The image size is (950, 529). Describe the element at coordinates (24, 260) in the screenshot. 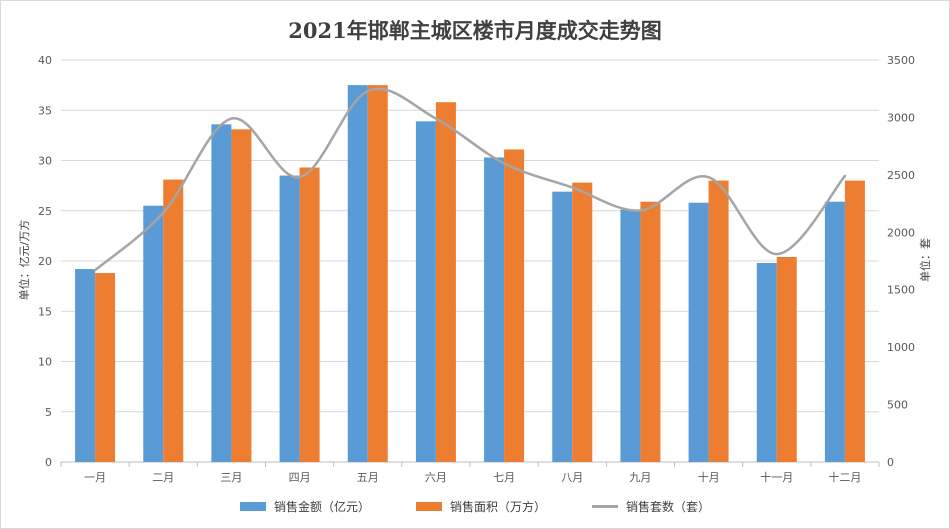

I see `y-axis-left-title: 单位：亿元/万方` at that location.